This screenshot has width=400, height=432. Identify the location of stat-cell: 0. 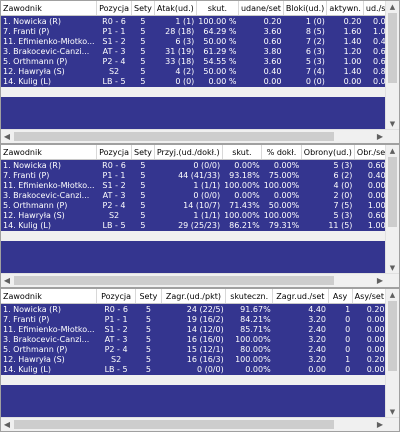
(340, 330).